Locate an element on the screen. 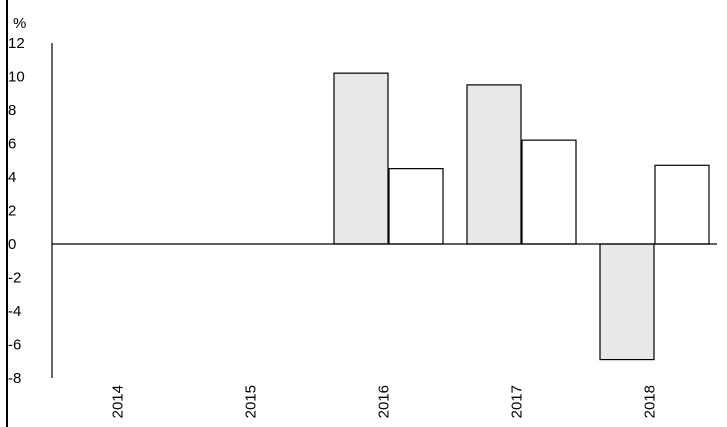 The image size is (727, 427). y-tick-label: 2 is located at coordinates (12, 211).